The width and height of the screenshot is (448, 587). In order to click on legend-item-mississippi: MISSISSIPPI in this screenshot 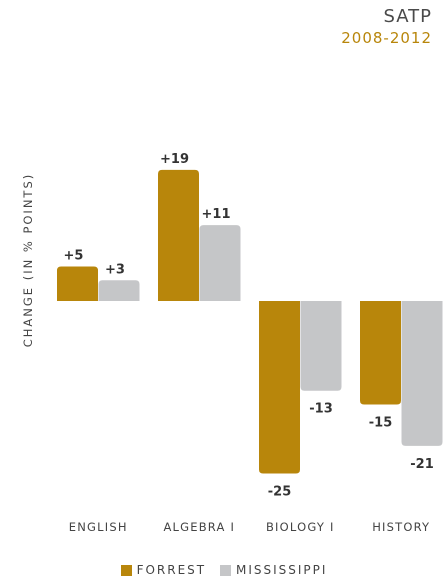, I will do `click(273, 570)`.